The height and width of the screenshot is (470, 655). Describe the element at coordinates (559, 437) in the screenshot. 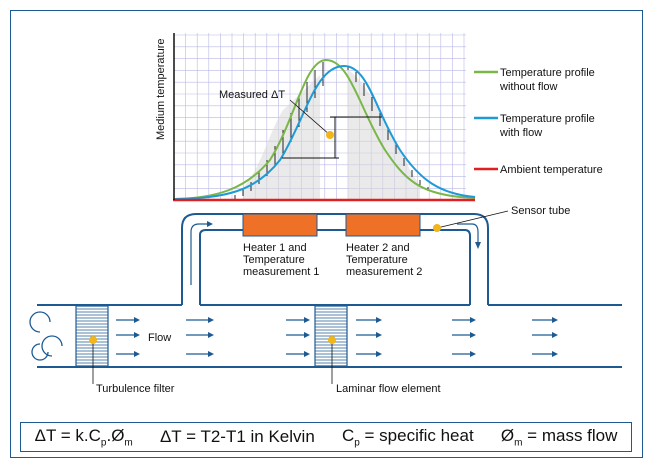

I see `formula-mass-flow: Øm = mass flow` at that location.